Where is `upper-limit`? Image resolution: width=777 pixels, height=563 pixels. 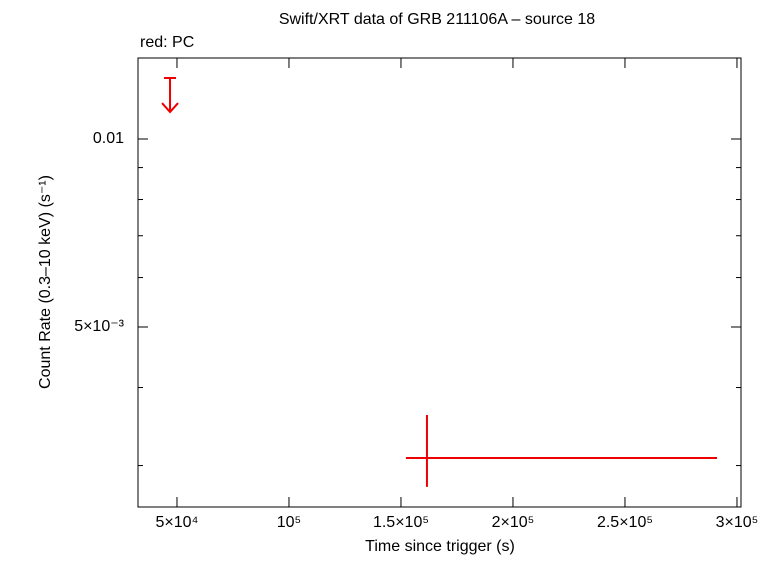 upper-limit is located at coordinates (170, 95).